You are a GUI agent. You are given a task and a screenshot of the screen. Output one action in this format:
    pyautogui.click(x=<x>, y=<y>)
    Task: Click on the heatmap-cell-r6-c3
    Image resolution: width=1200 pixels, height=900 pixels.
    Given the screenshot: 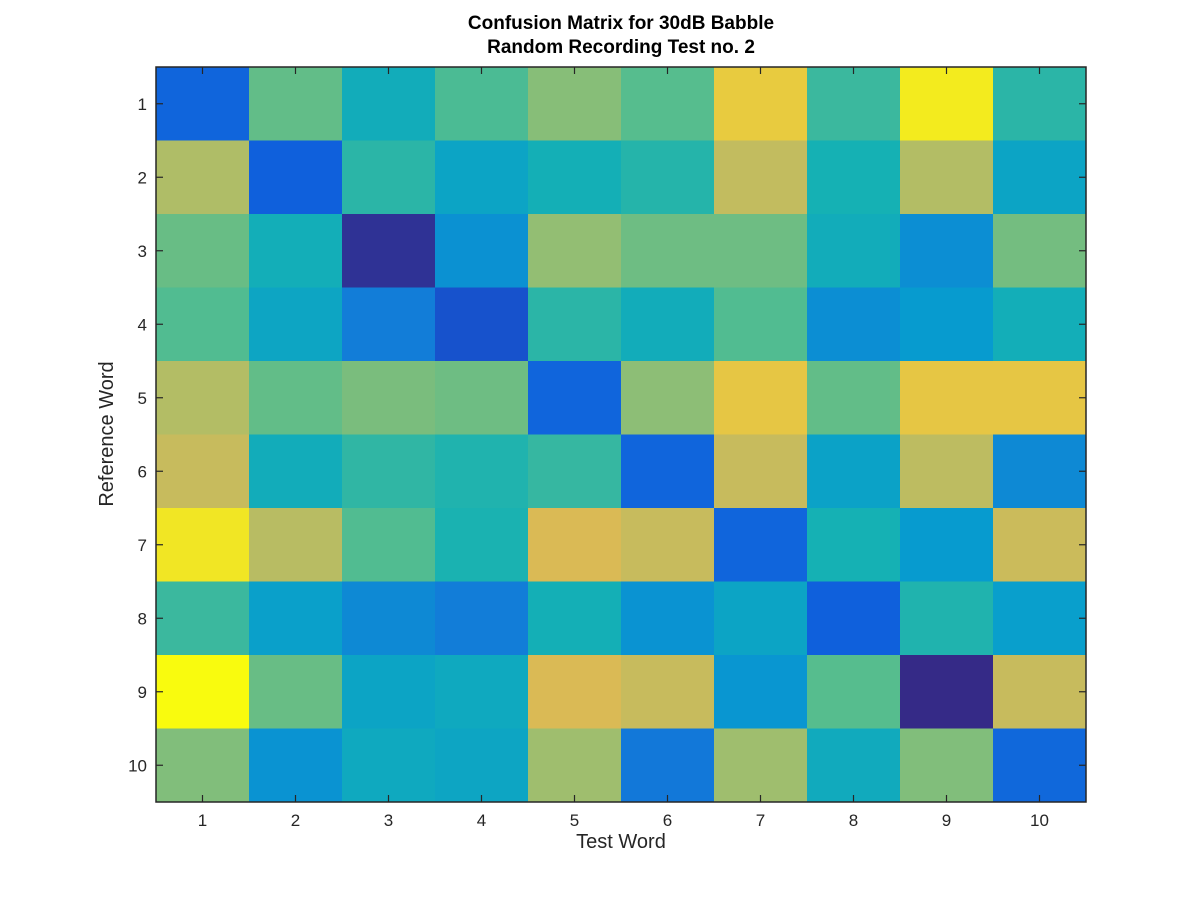 What is the action you would take?
    pyautogui.click(x=389, y=471)
    